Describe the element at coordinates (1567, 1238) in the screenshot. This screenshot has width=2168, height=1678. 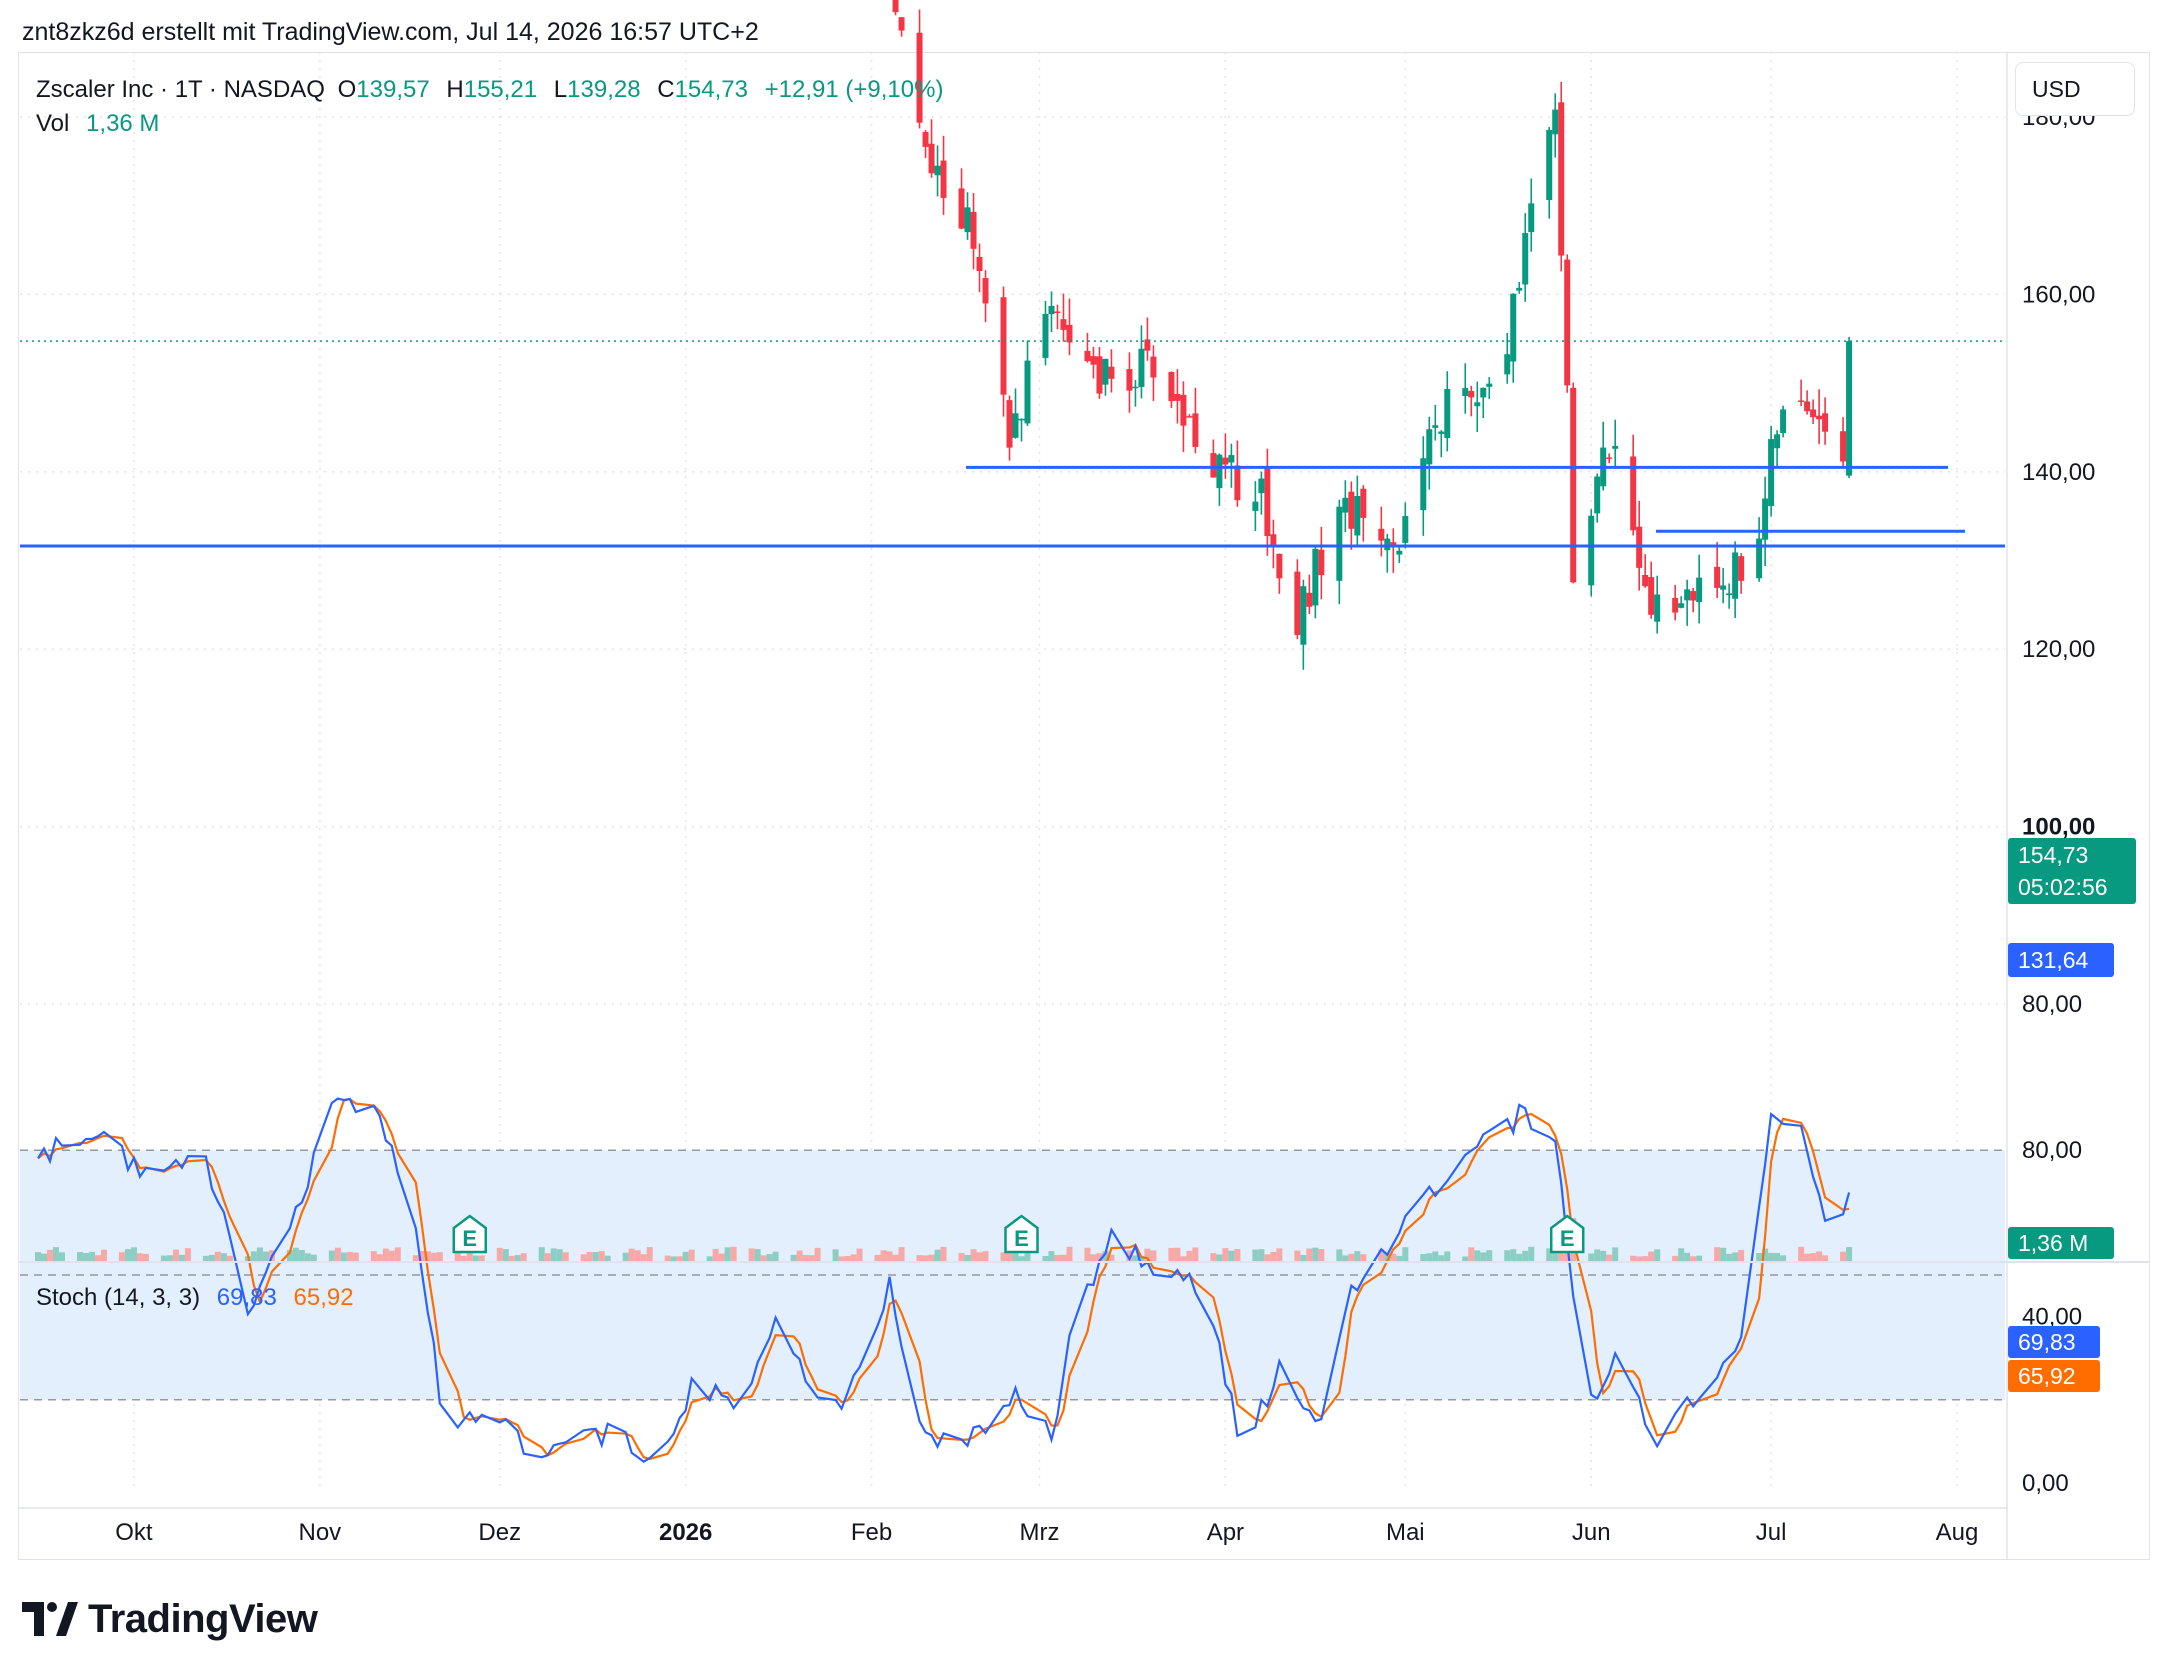
I see `earnings-marker-letter: E` at that location.